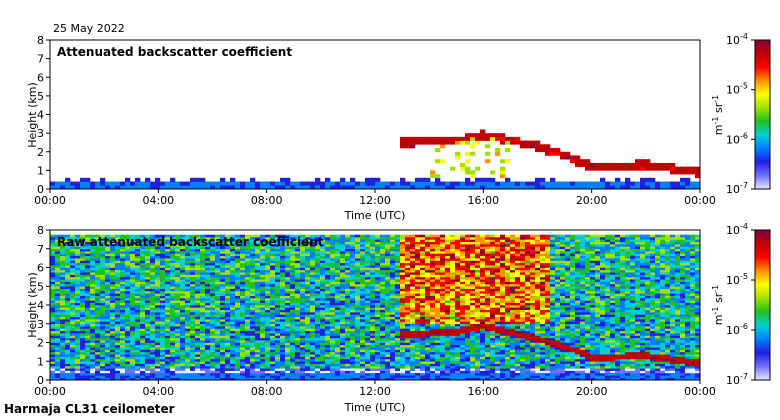 The image size is (780, 420). What do you see at coordinates (50, 200) in the screenshot?
I see `x-tick-label: 00:00` at bounding box center [50, 200].